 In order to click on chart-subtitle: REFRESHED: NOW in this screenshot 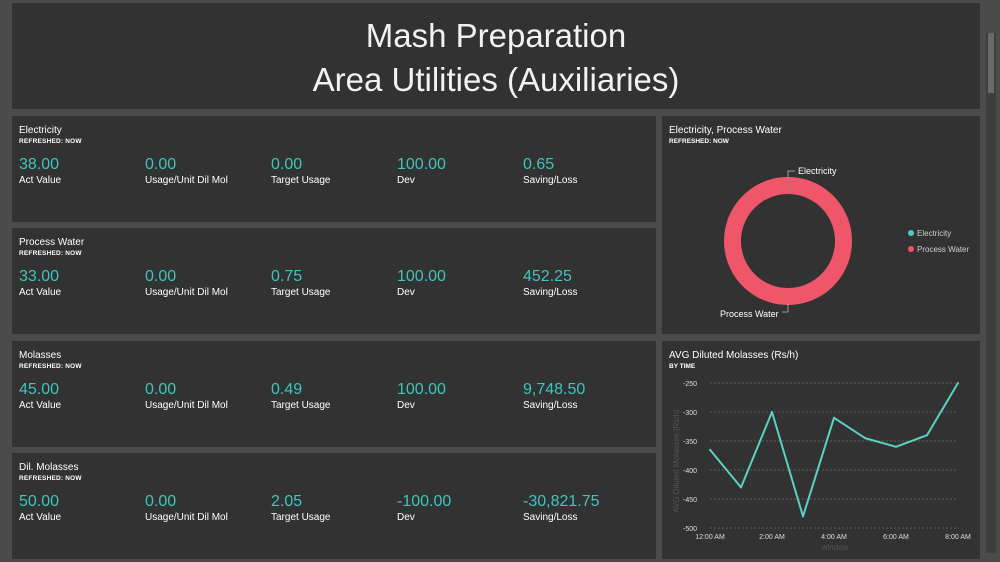, I will do `click(699, 141)`.